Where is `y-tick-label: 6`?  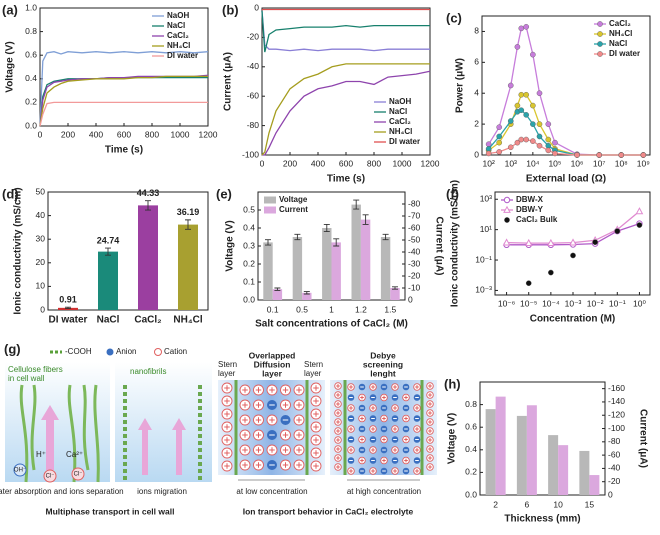
y-tick-label: 6 is located at coordinates (476, 62).